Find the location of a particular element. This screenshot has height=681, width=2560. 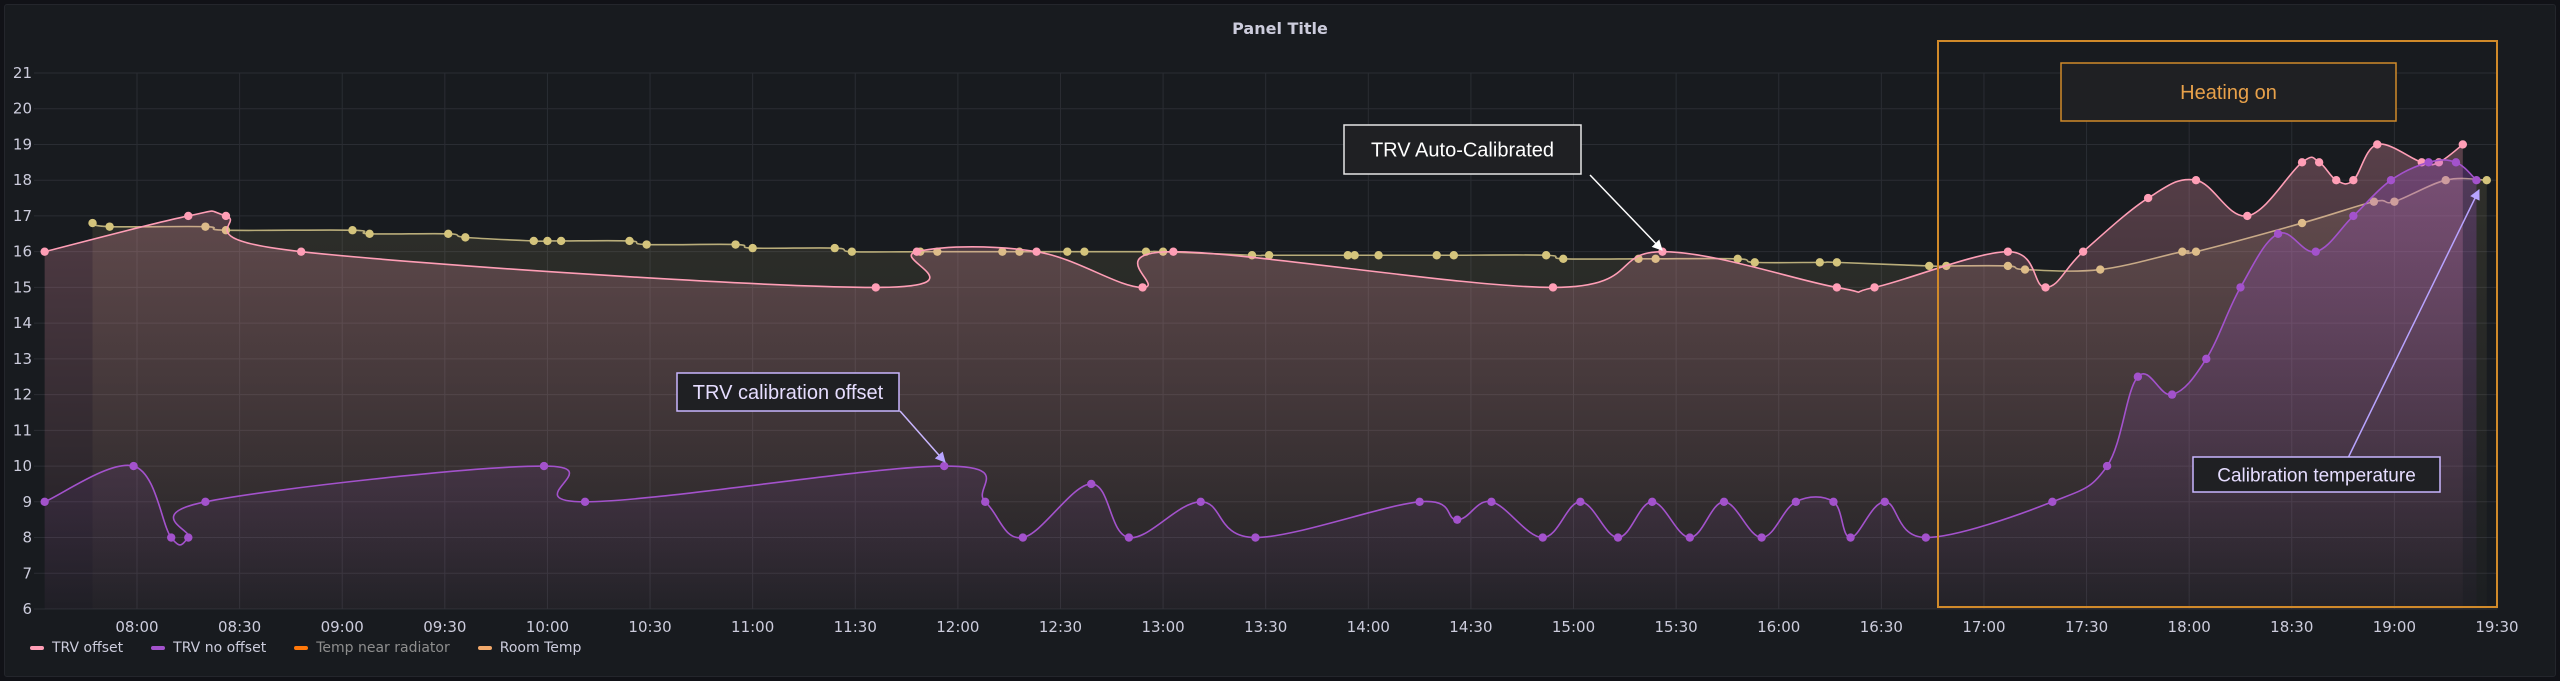

annotation-calibration-offset: TRV calibration offset is located at coordinates (788, 392).